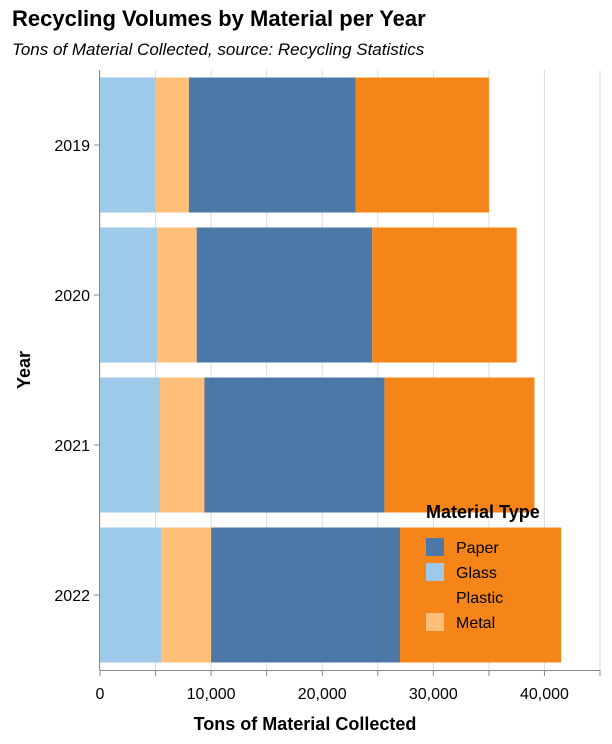  Describe the element at coordinates (544, 694) in the screenshot. I see `x-tick-label: 40,000` at that location.